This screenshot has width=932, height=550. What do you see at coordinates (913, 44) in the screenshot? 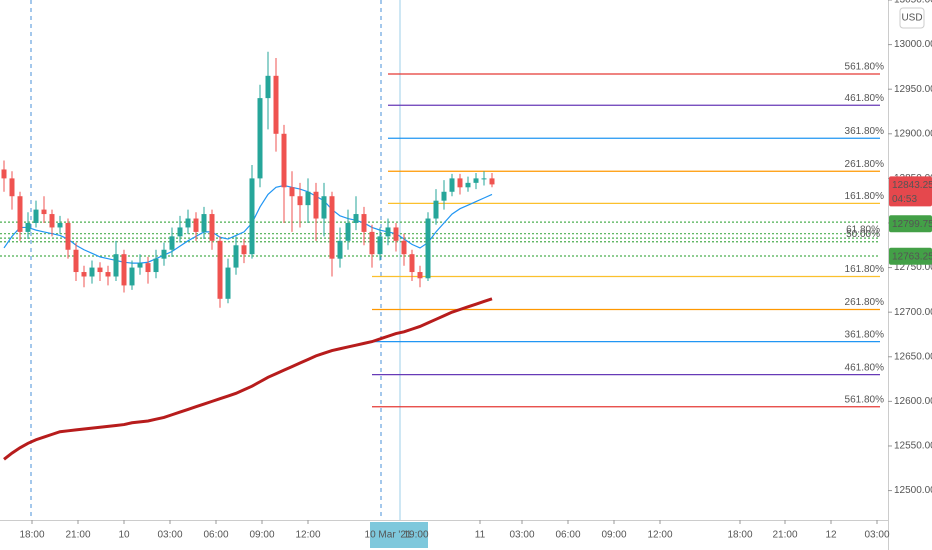
I see `y-tick-label: 13000.00` at bounding box center [913, 44].